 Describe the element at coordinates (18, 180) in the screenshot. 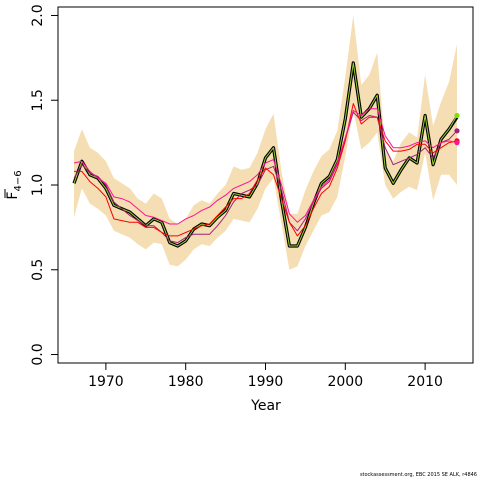

I see `y-axis-title-subscript: 4−6` at that location.